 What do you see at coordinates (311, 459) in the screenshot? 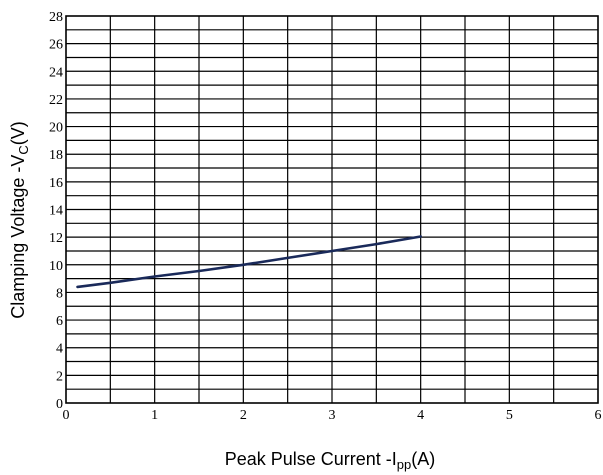
I see `x-axis-title-main: Peak Pulse Current -I` at bounding box center [311, 459].